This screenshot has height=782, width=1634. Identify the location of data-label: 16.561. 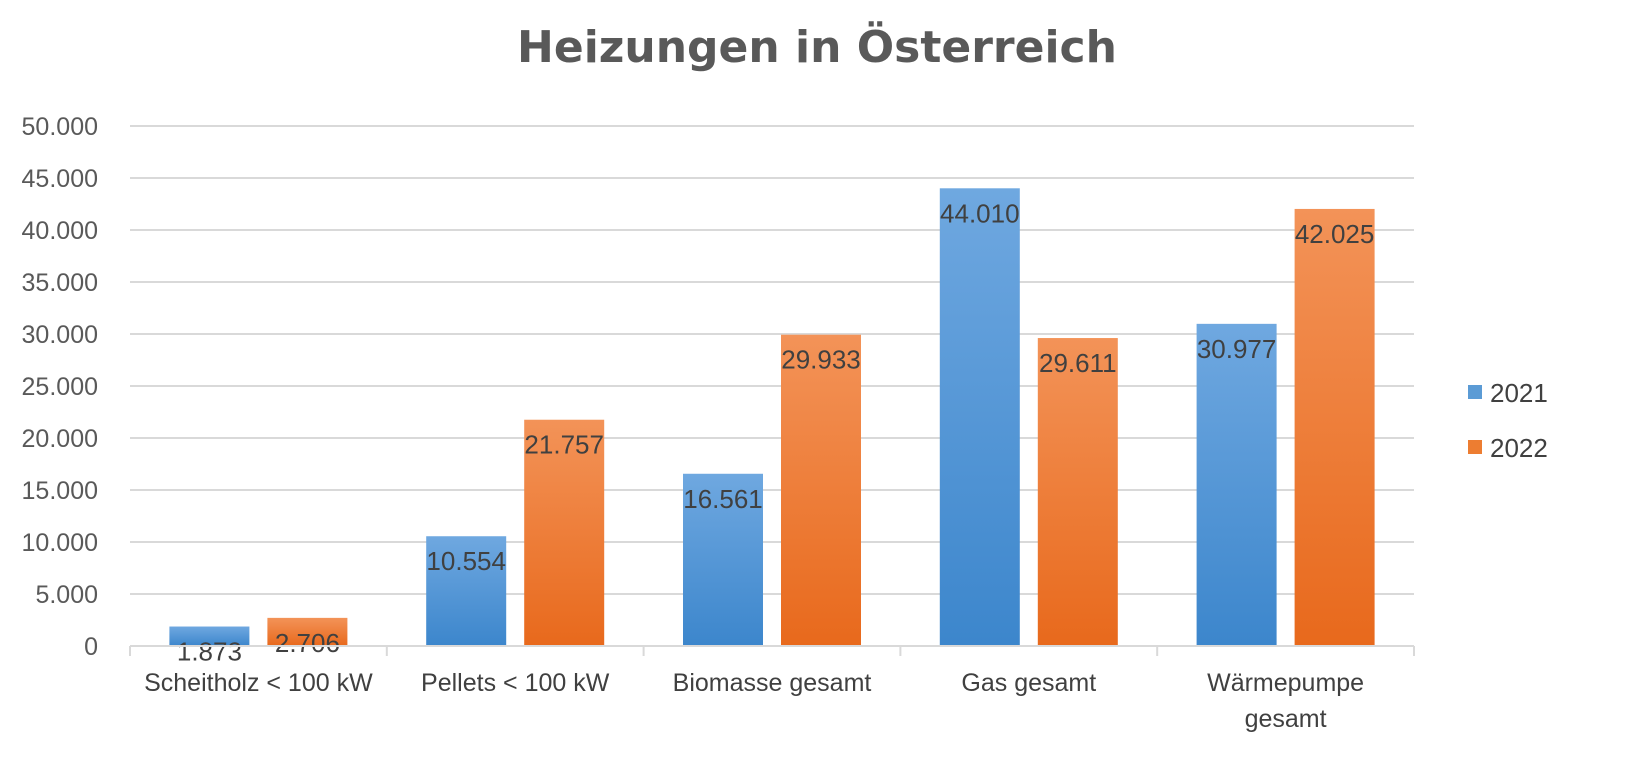
(723, 499).